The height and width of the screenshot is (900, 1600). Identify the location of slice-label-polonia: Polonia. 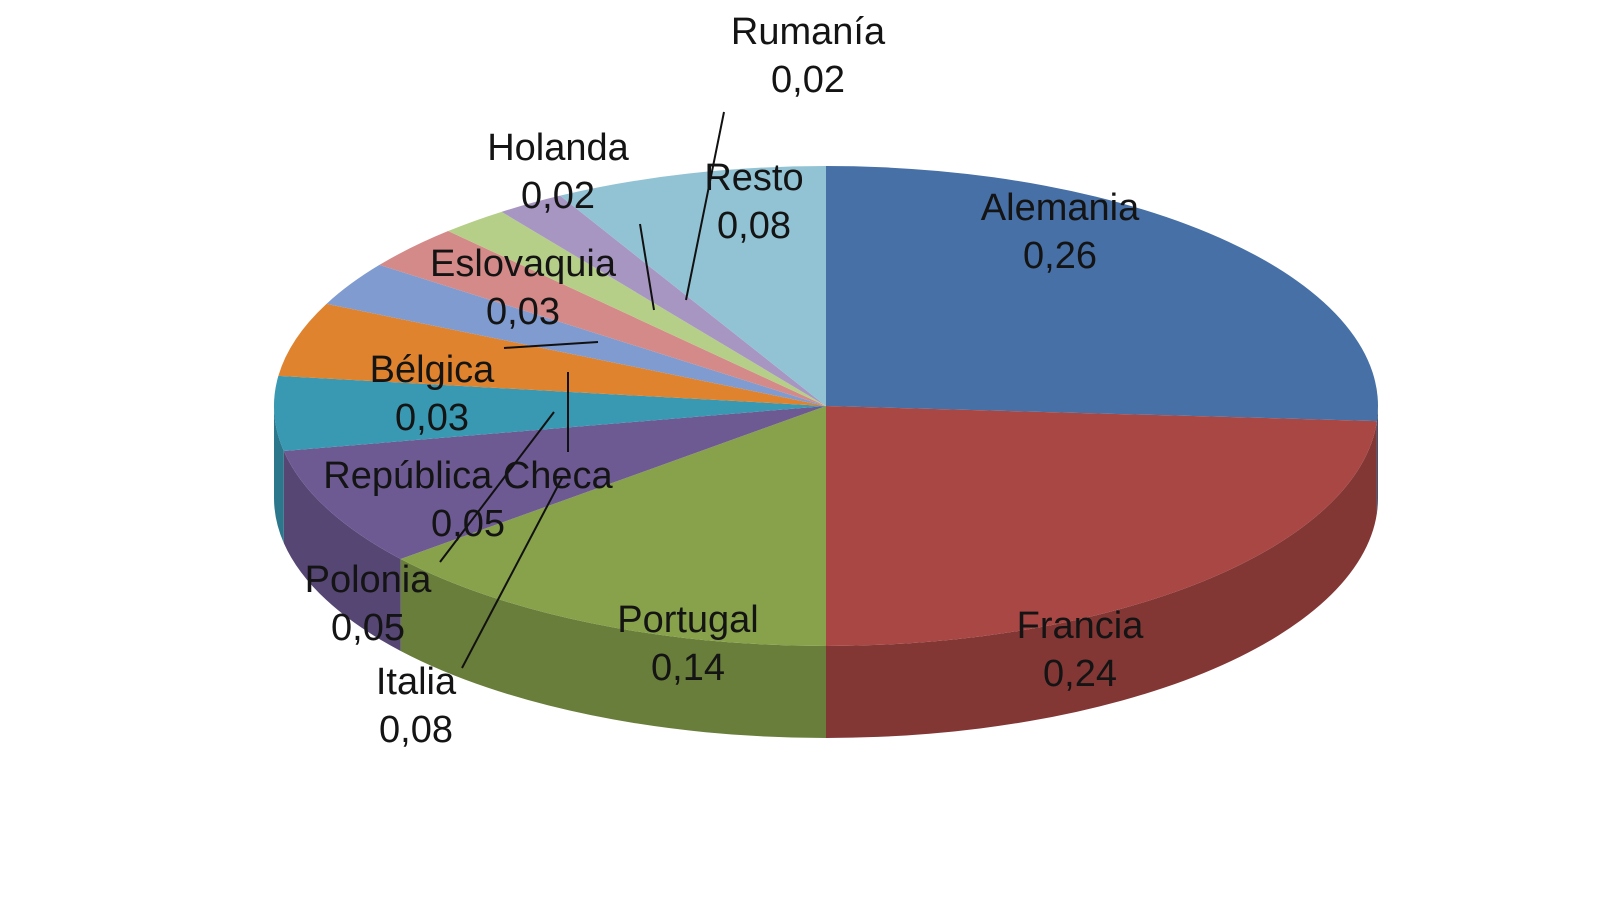
(369, 580).